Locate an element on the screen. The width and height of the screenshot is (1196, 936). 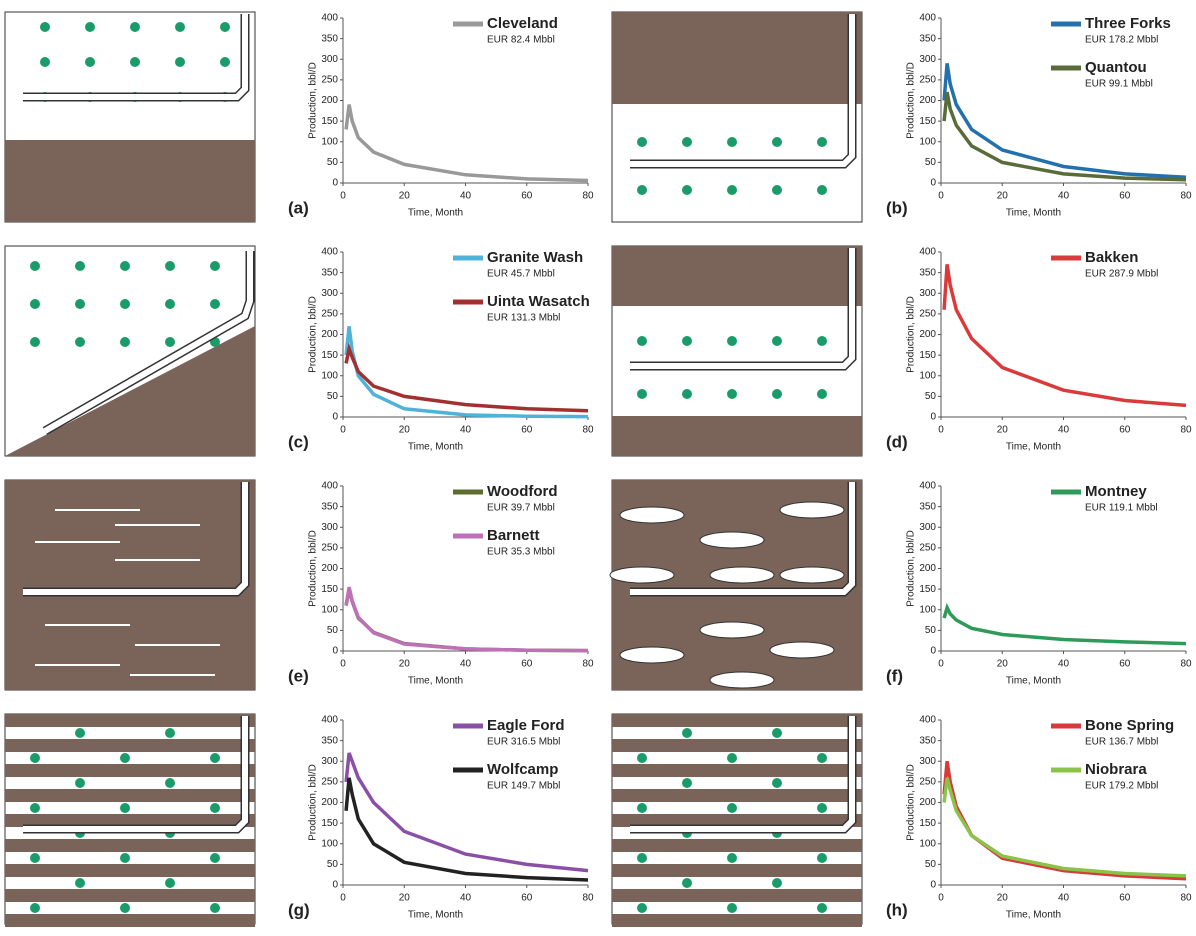
legend-eur: EUR 136.7 Mbbl is located at coordinates (1121, 742).